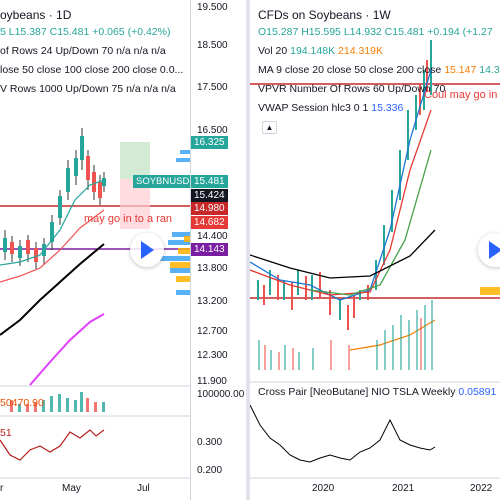 Image resolution: width=500 pixels, height=500 pixels. Describe the element at coordinates (323, 488) in the screenshot. I see `time-axis-label: 2020` at that location.